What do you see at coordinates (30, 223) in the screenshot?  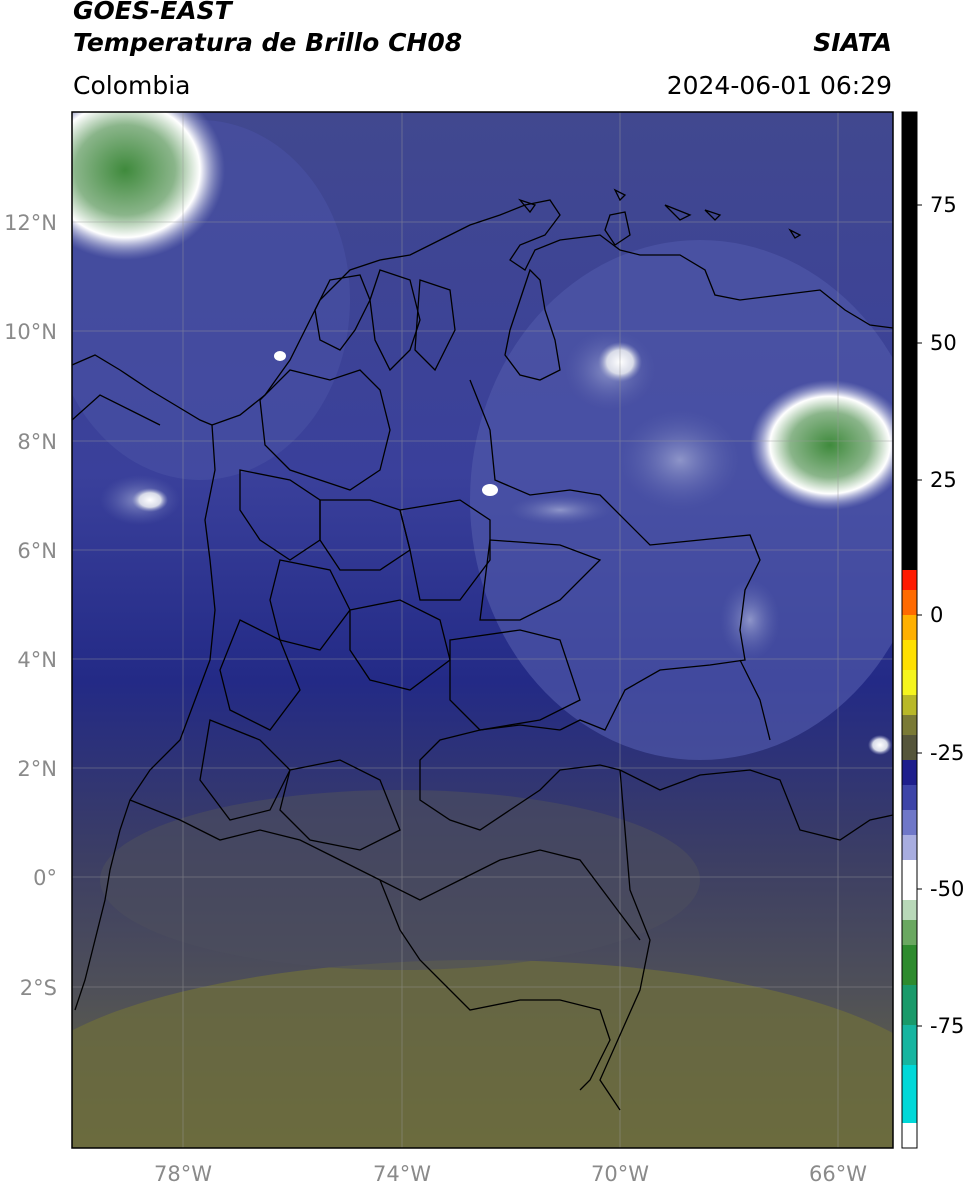 I see `lat-label: 12°N` at bounding box center [30, 223].